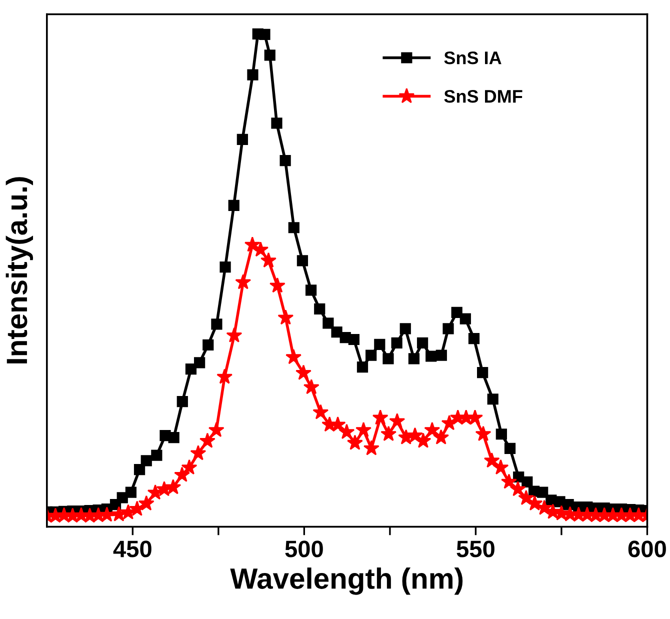 This screenshot has height=619, width=670. I want to click on y-axis-title: Intensity(a.u.), so click(20, 270).